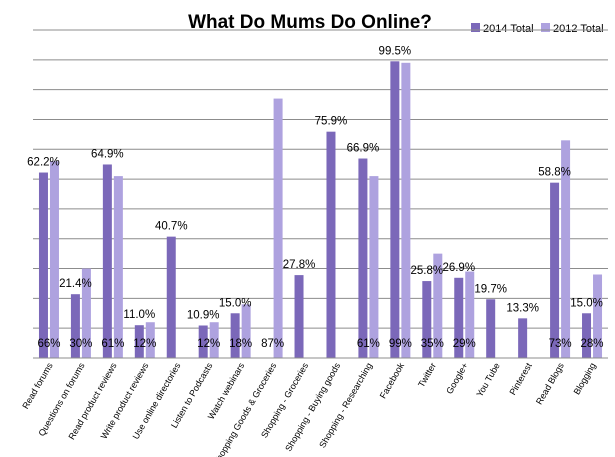 This screenshot has width=615, height=457. Describe the element at coordinates (508, 29) in the screenshot. I see `legend-label-2014: 2014 Total` at that location.